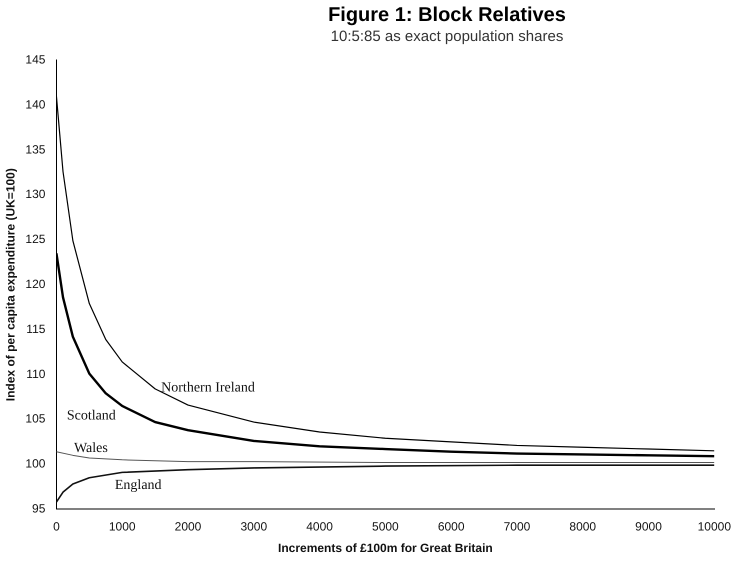 The height and width of the screenshot is (568, 734). I want to click on y-tick-label: 115, so click(36, 329).